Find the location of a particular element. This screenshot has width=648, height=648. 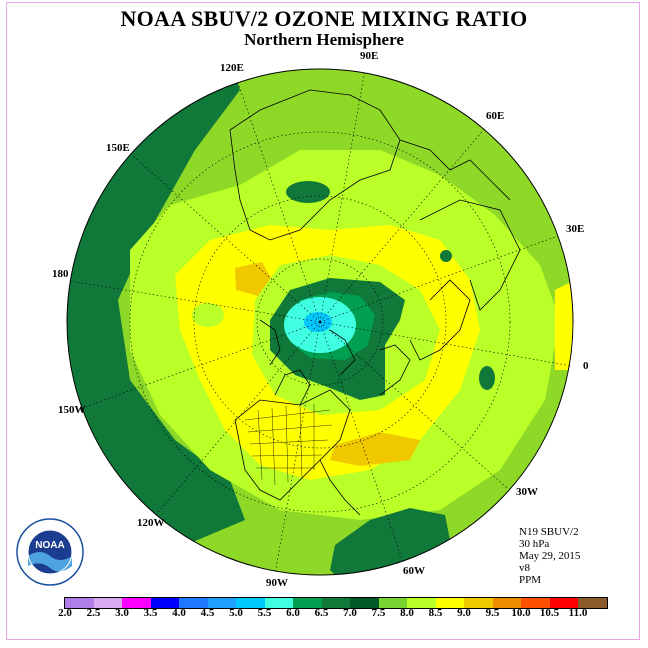

info-instrument: N19 SBUV/2 is located at coordinates (549, 532).